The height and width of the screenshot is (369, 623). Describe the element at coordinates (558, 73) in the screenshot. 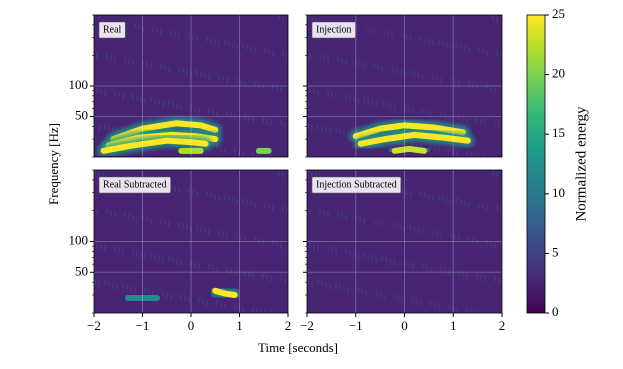

I see `colorbar-tick-label: 20` at that location.